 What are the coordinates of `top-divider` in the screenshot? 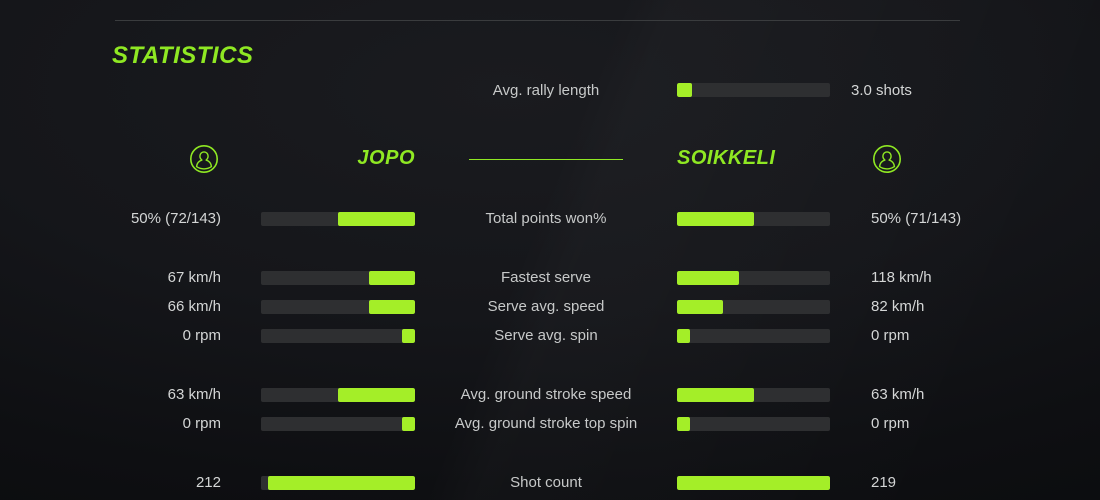 It's located at (537, 20).